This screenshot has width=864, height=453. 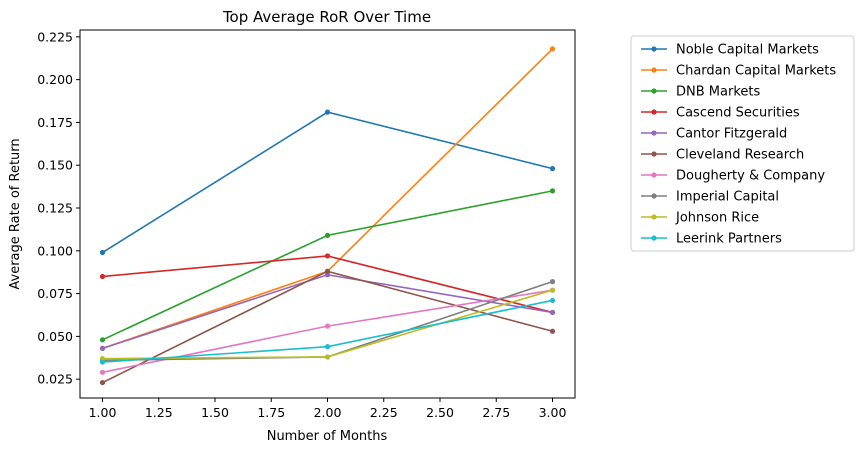 I want to click on x-tick-label: 2.25, so click(x=384, y=412).